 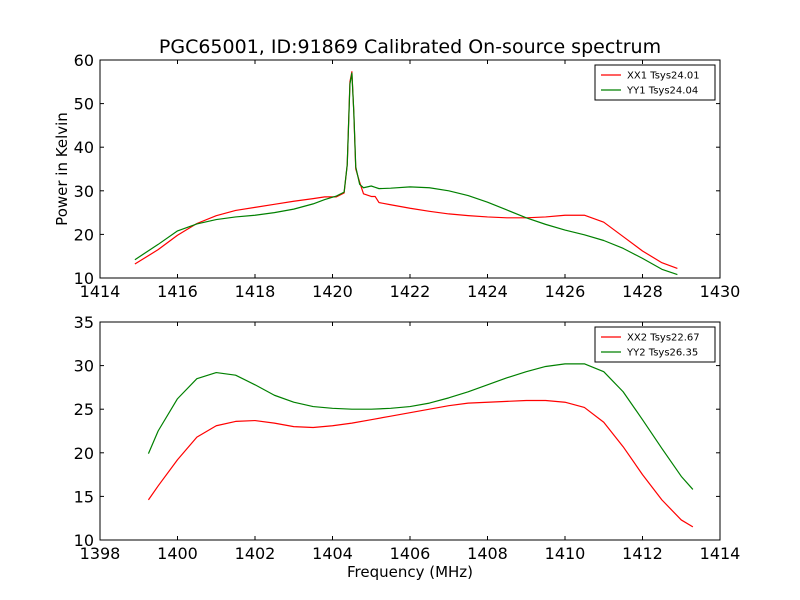 What do you see at coordinates (642, 291) in the screenshot?
I see `x-tick-label-1-7: 1428` at bounding box center [642, 291].